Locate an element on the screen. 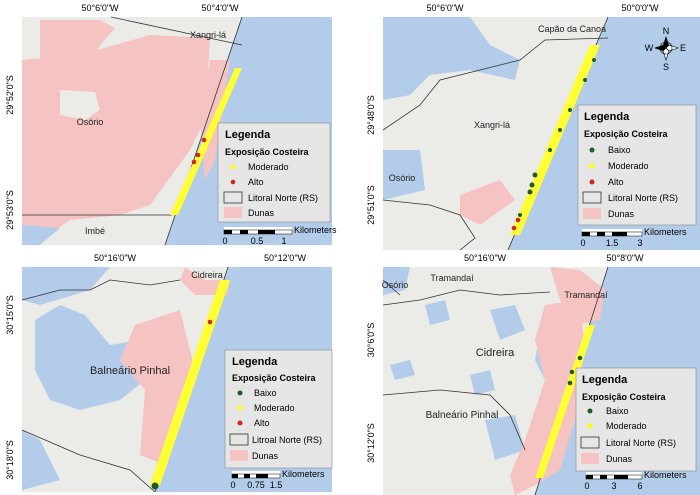 The height and width of the screenshot is (495, 700). baixo-points is located at coordinates (557, 137).